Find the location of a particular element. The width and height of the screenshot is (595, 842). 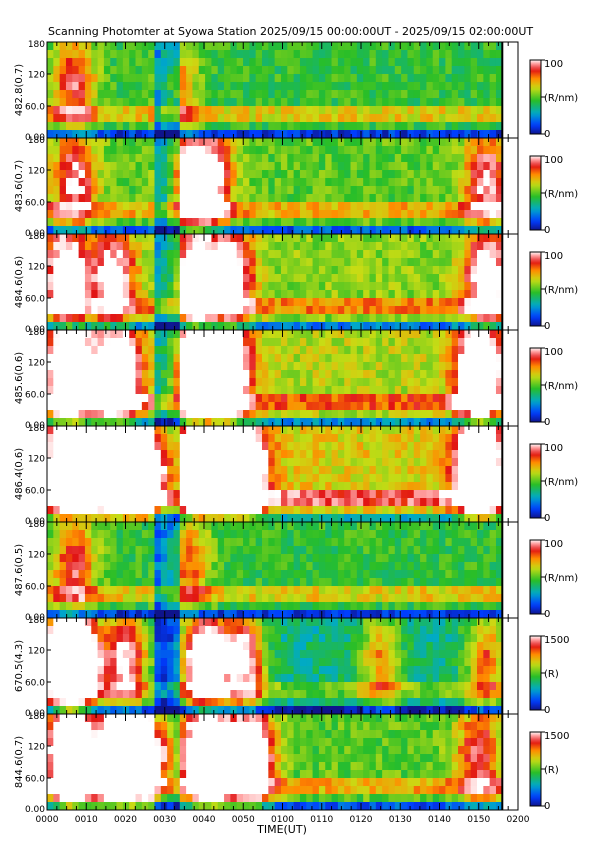

x-tick-label: 0120 is located at coordinates (361, 820).